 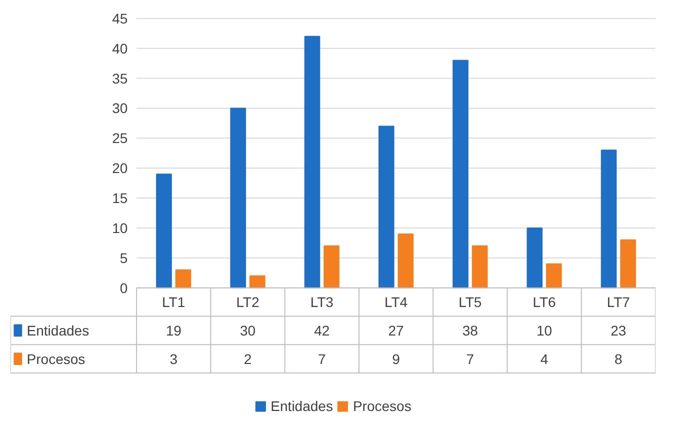 What do you see at coordinates (120, 108) in the screenshot?
I see `y-tick-label: 30` at bounding box center [120, 108].